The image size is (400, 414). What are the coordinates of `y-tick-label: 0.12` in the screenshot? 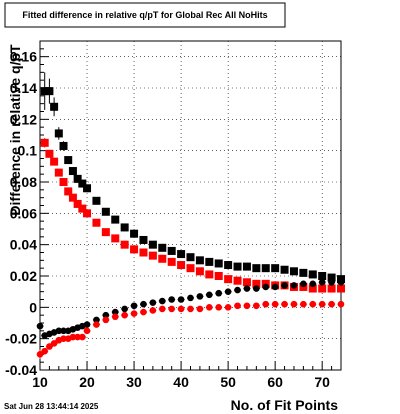 It's located at (23, 119).